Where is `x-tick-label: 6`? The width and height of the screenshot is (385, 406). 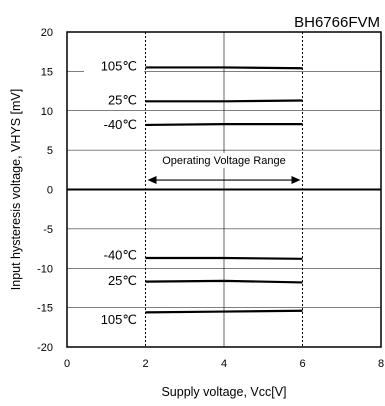 x-tick-label: 6 is located at coordinates (302, 364).